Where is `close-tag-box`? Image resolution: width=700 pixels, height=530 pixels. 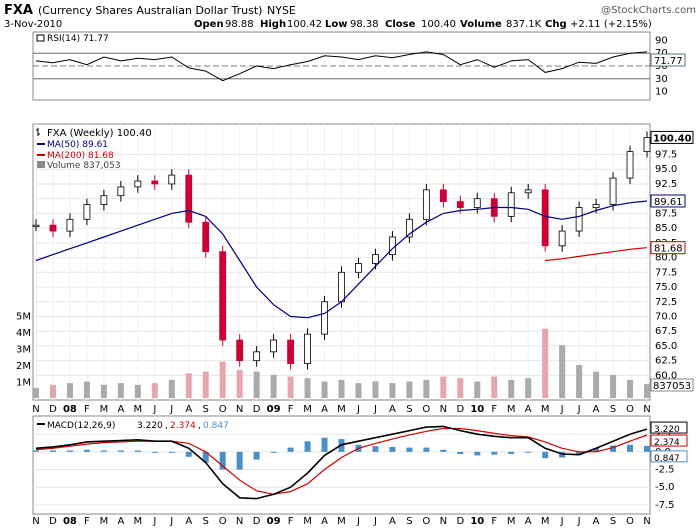 close-tag-box is located at coordinates (672, 137).